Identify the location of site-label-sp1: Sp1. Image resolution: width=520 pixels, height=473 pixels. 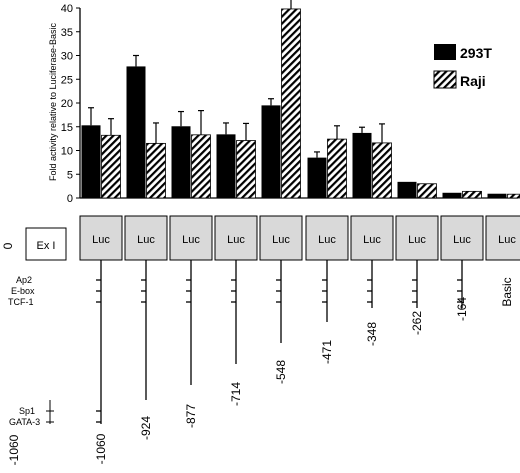
(27, 411).